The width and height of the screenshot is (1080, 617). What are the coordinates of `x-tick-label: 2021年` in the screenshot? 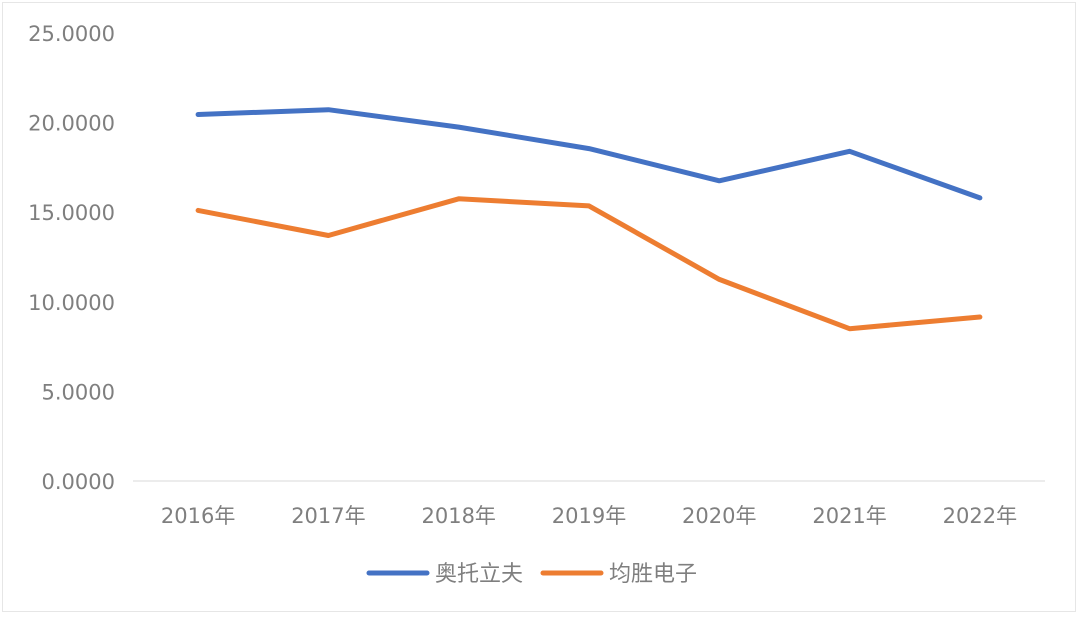 It's located at (849, 516).